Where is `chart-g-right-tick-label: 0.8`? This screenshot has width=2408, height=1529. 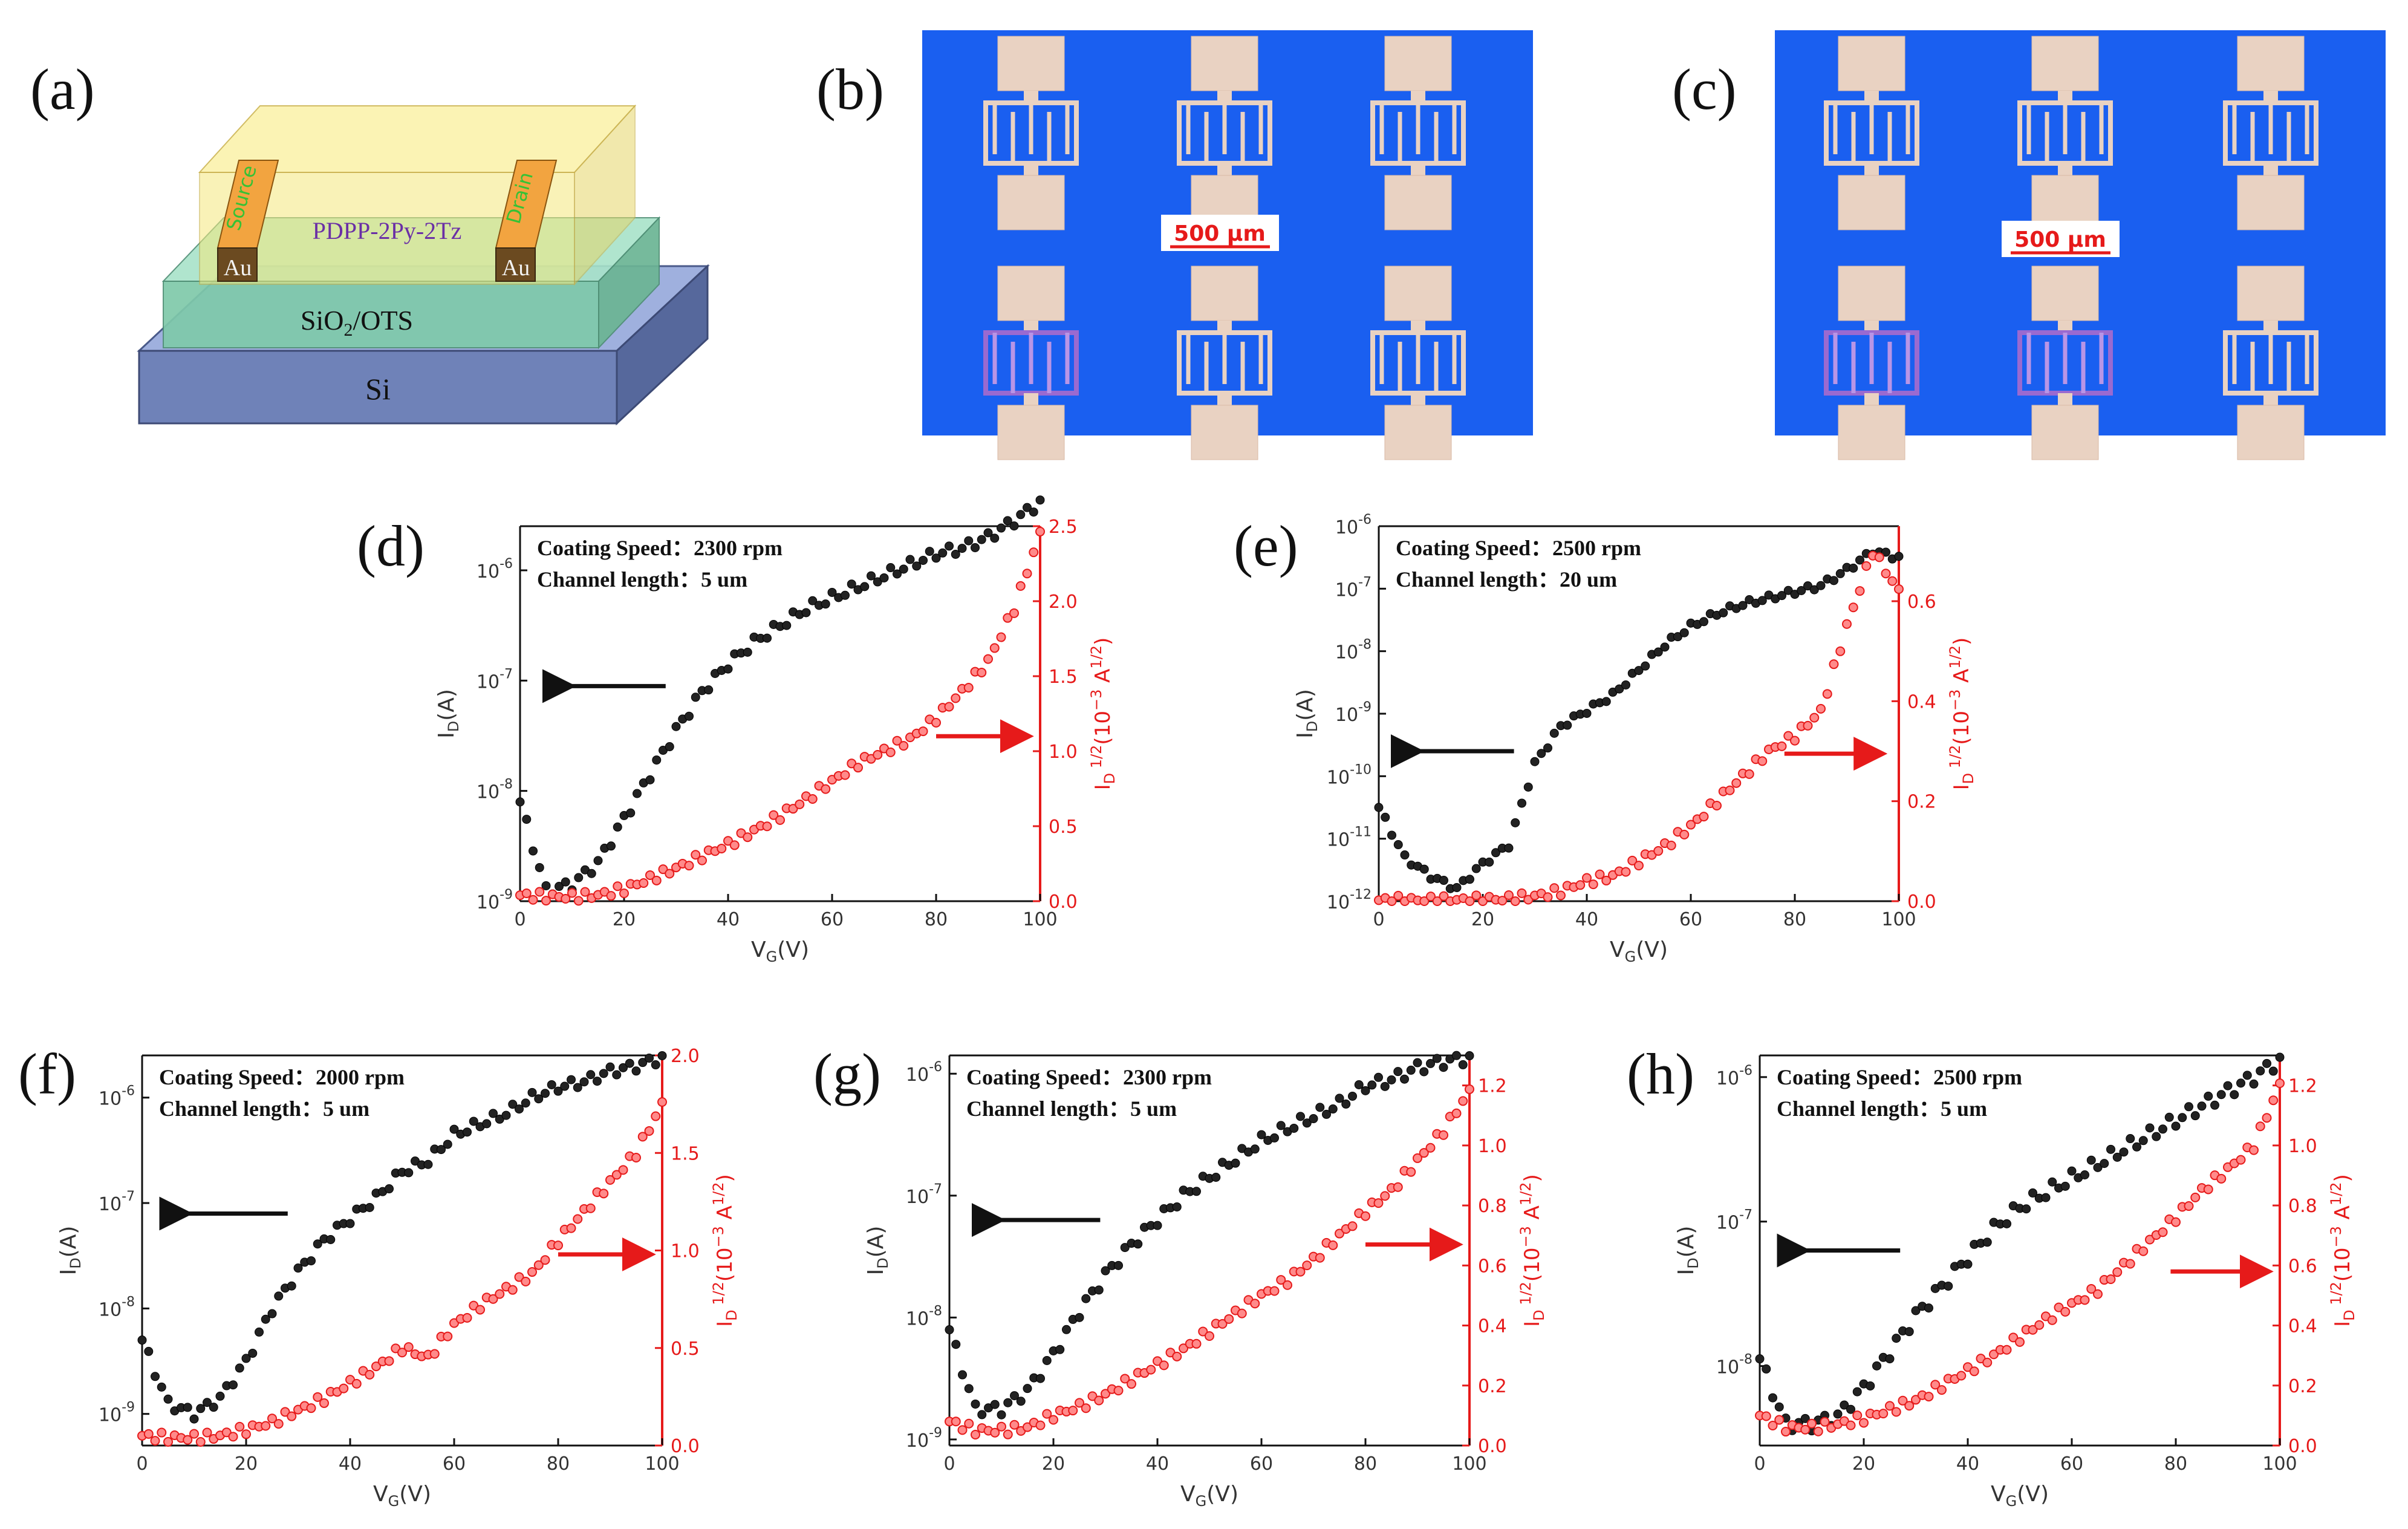 chart-g-right-tick-label: 0.8 is located at coordinates (1492, 1206).